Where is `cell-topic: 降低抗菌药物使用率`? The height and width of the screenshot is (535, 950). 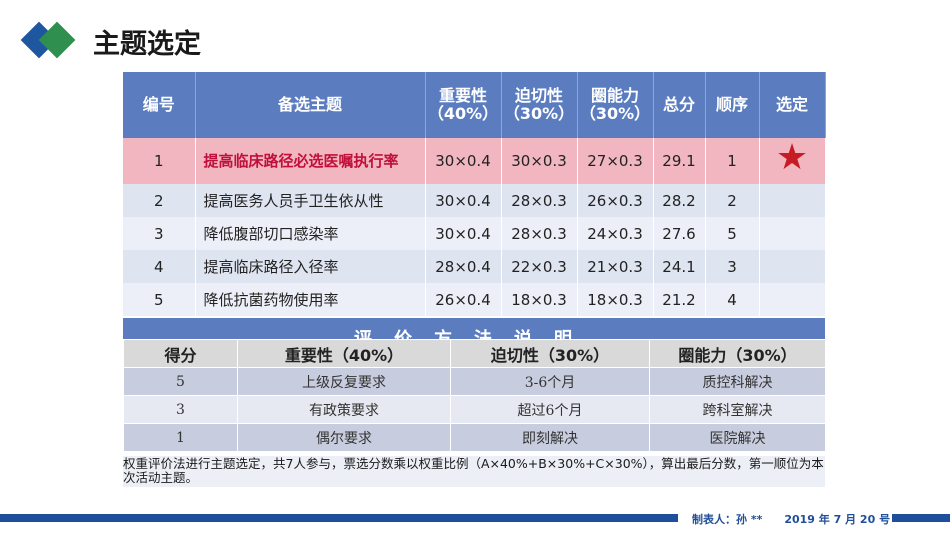
cell-topic: 降低抗菌药物使用率 is located at coordinates (310, 299).